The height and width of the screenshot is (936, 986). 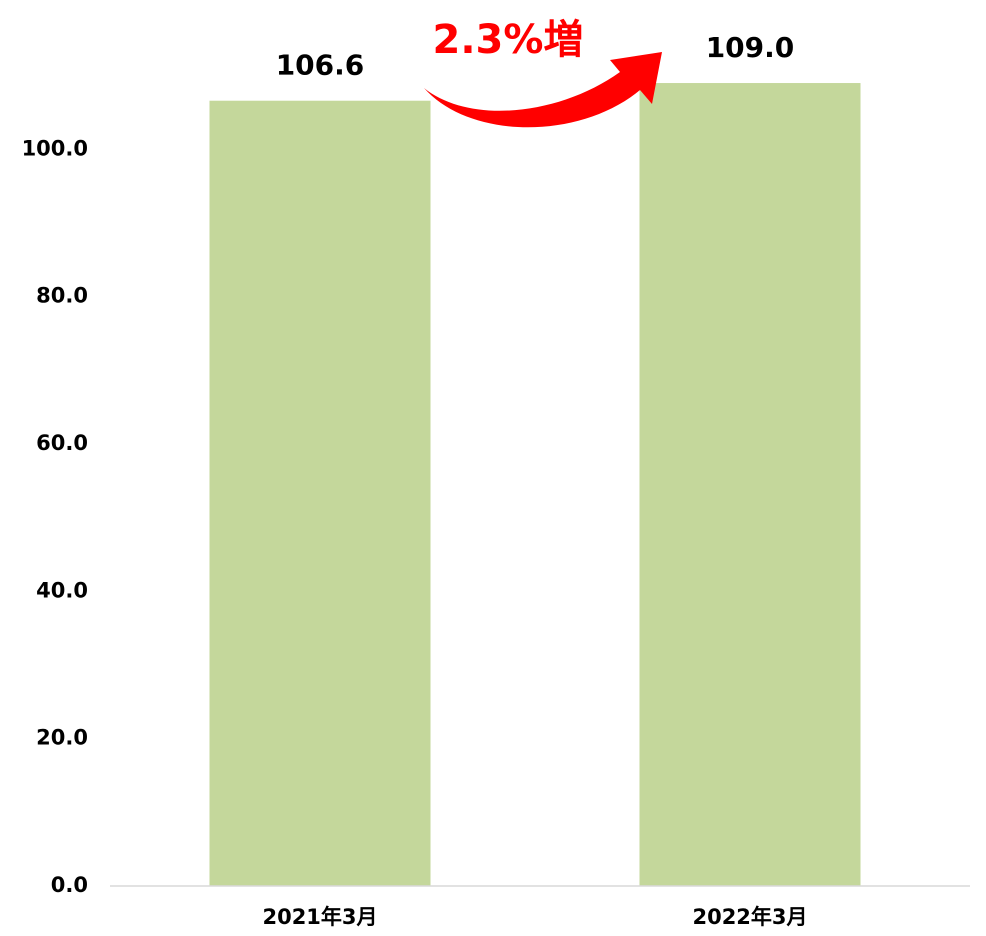 What do you see at coordinates (62, 443) in the screenshot?
I see `y-tick-label: 60.0` at bounding box center [62, 443].